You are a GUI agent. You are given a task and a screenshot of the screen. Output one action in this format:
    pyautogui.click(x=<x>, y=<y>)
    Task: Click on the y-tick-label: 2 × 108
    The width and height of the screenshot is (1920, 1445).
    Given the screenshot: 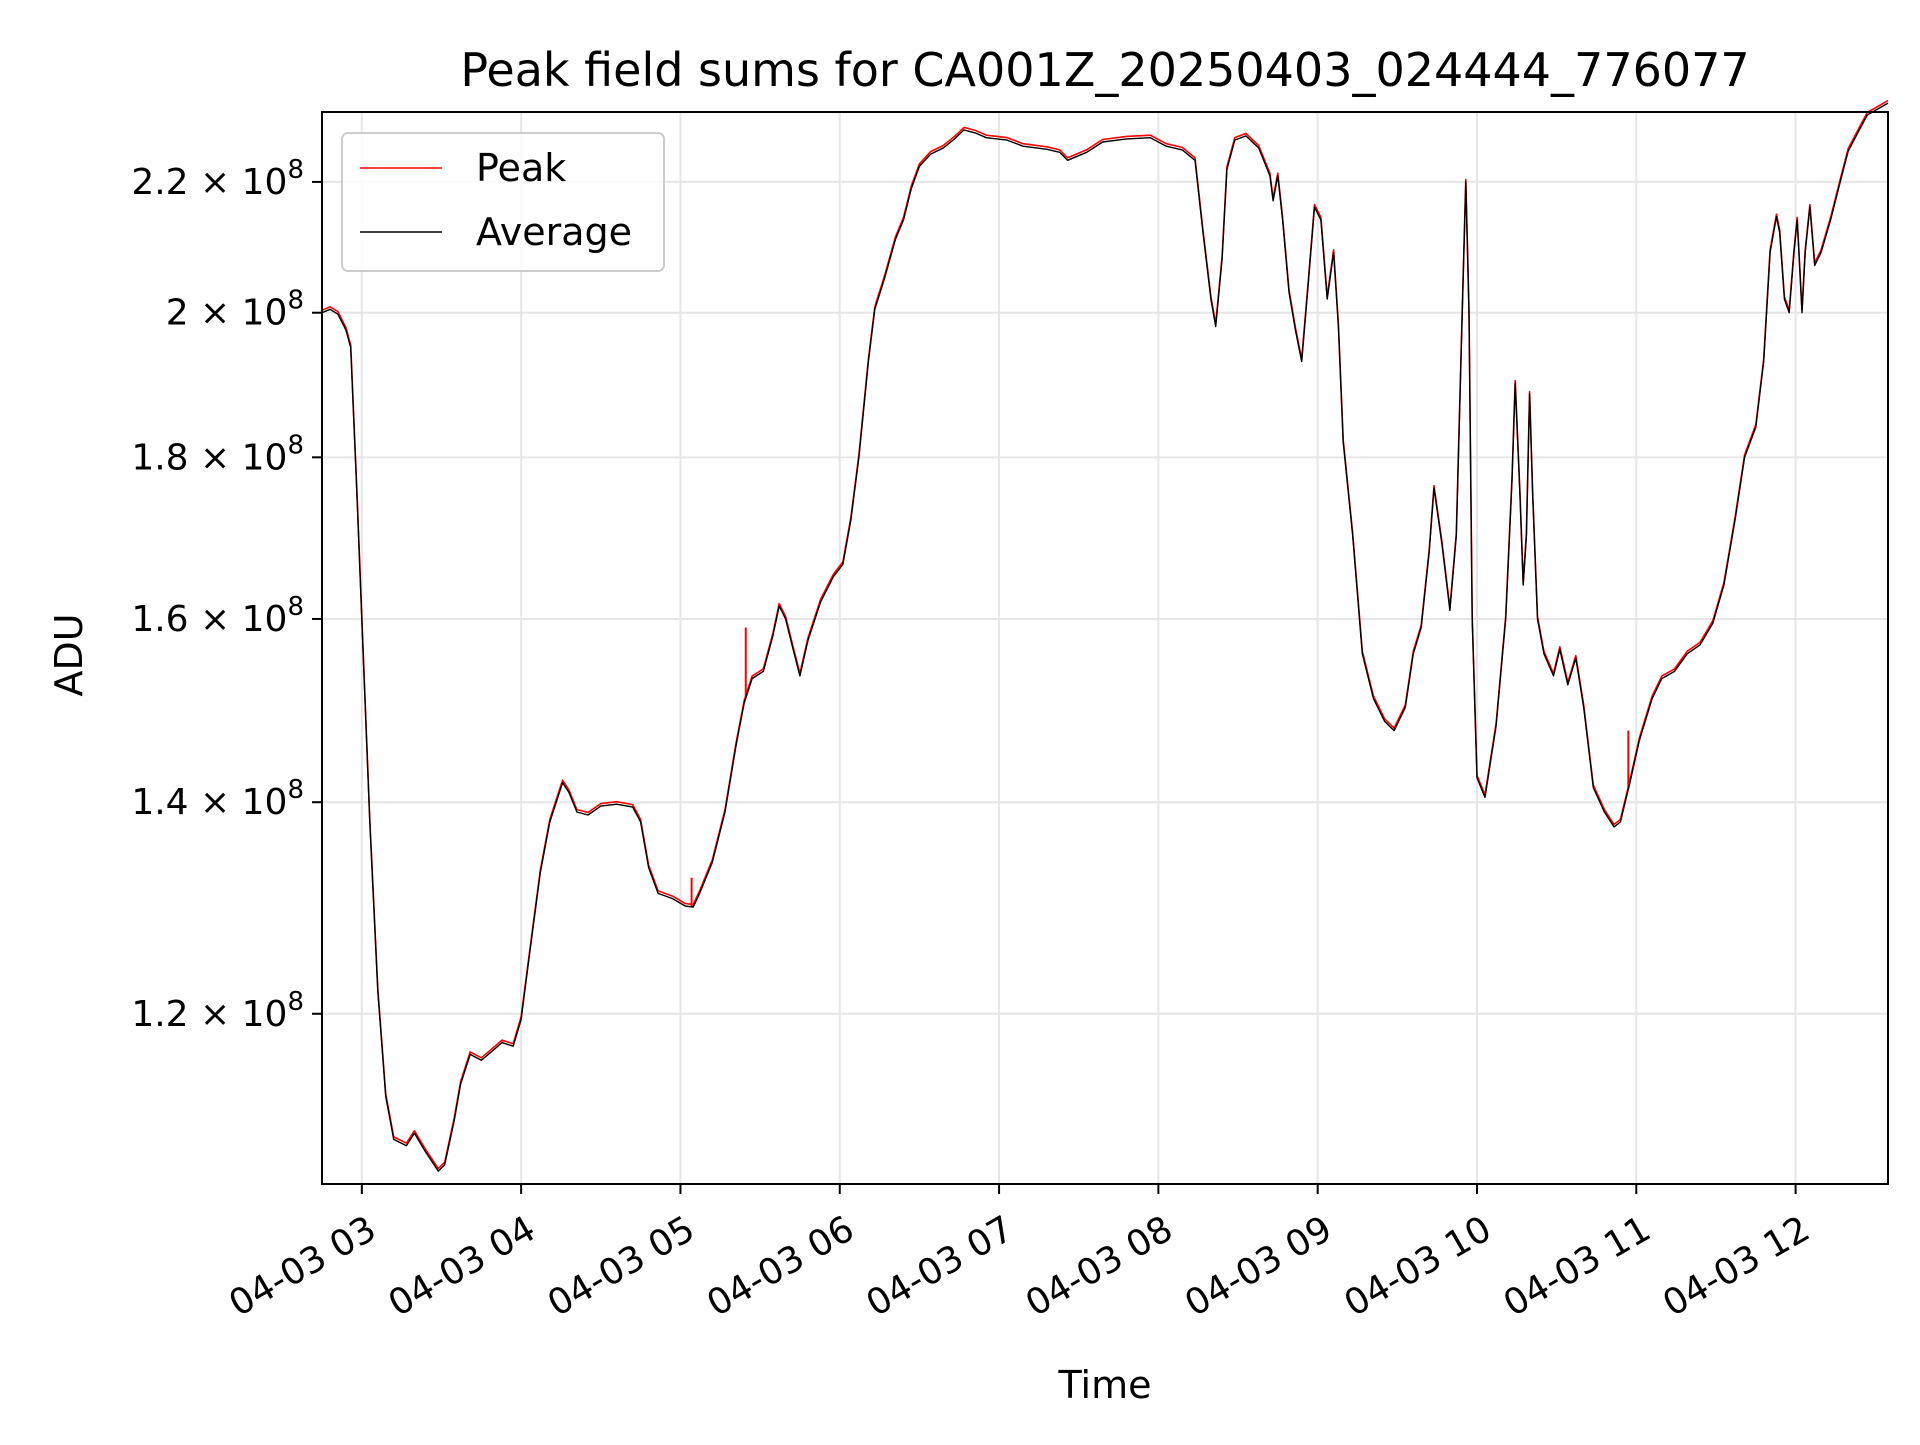 What is the action you would take?
    pyautogui.click(x=235, y=310)
    